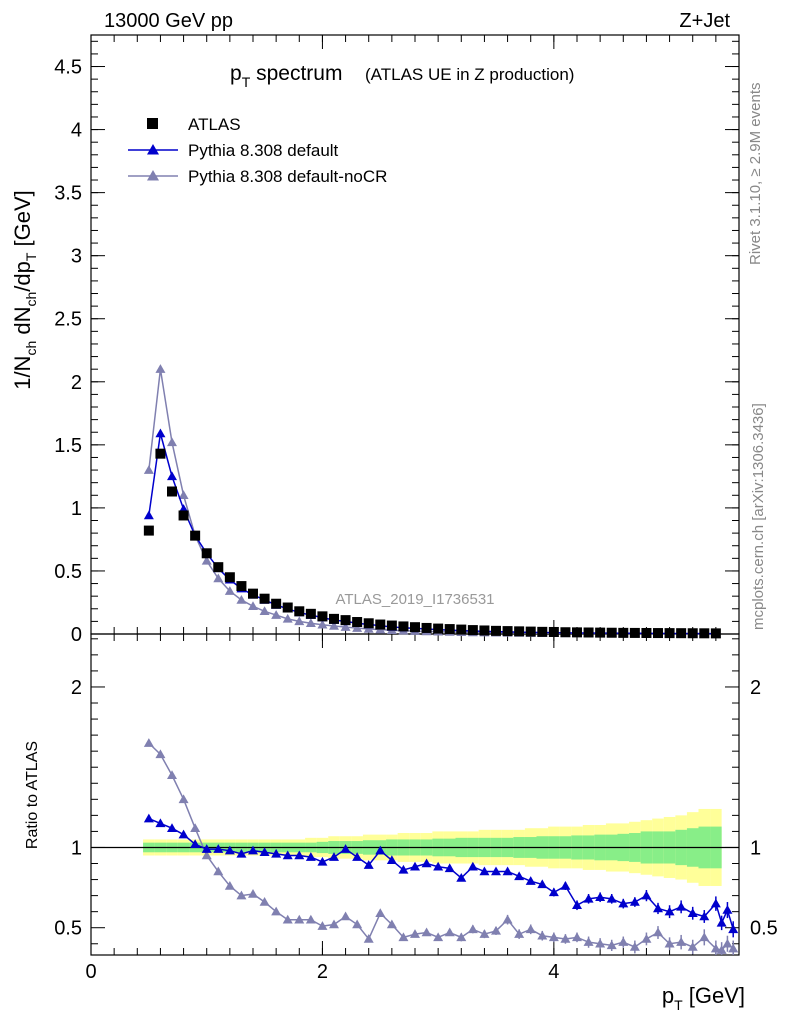  What do you see at coordinates (322, 972) in the screenshot?
I see `x-tick-label: 2` at bounding box center [322, 972].